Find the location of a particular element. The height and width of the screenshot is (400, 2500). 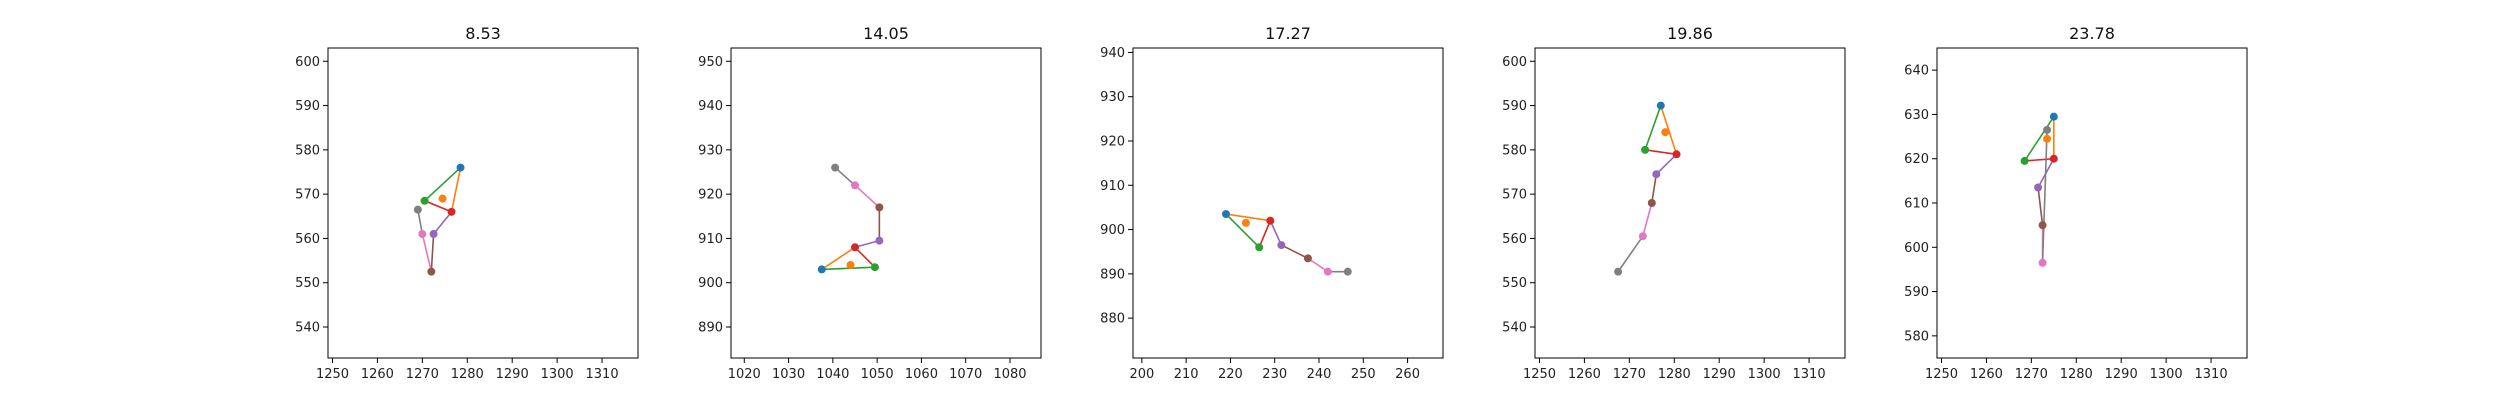

y-tick-label: 630 is located at coordinates (1916, 115).